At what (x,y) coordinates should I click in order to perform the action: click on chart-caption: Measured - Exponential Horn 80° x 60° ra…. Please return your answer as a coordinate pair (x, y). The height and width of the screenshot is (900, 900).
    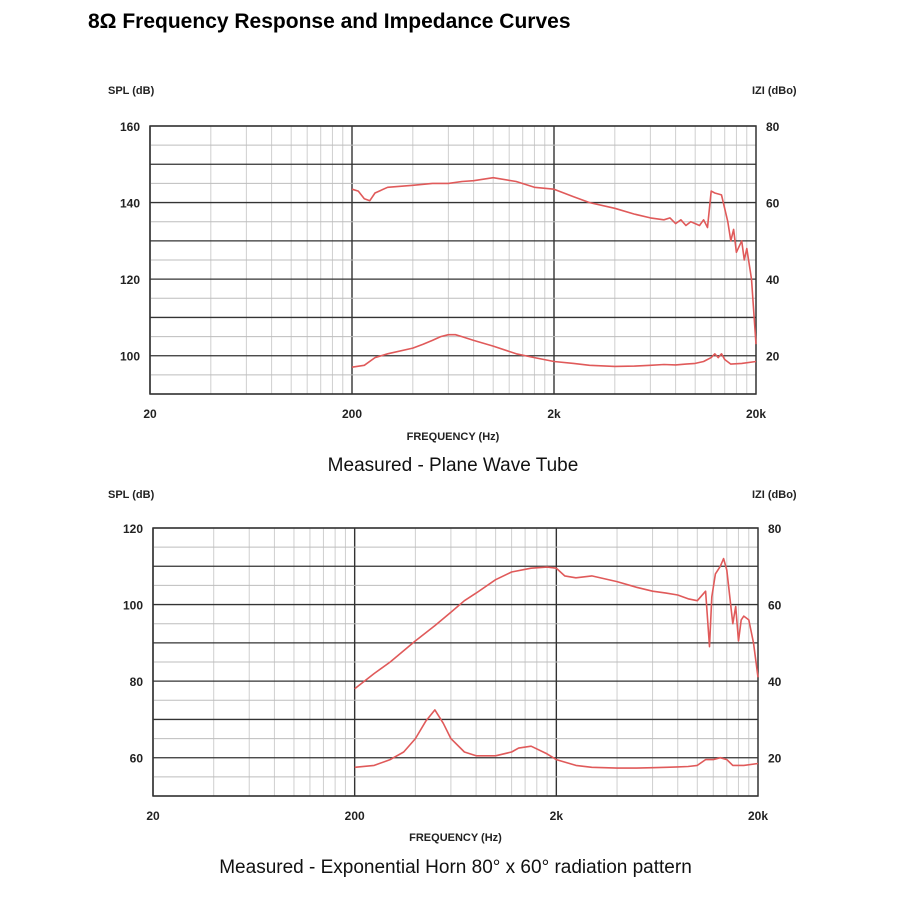
    Looking at the image, I should click on (455, 867).